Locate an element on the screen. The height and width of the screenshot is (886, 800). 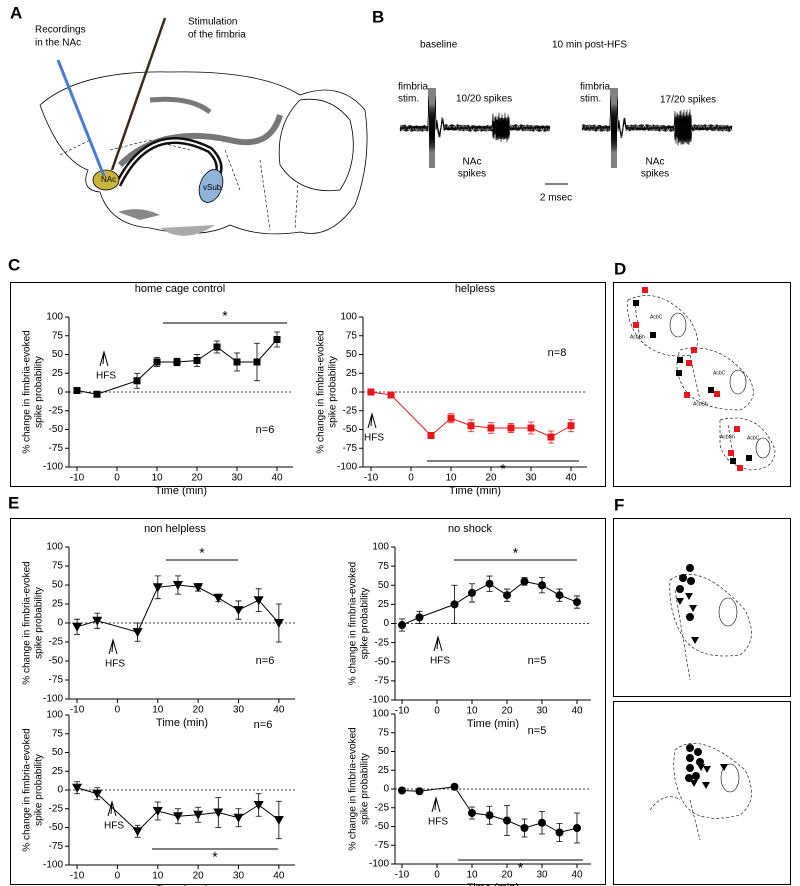
panel-letter: C is located at coordinates (14, 264).